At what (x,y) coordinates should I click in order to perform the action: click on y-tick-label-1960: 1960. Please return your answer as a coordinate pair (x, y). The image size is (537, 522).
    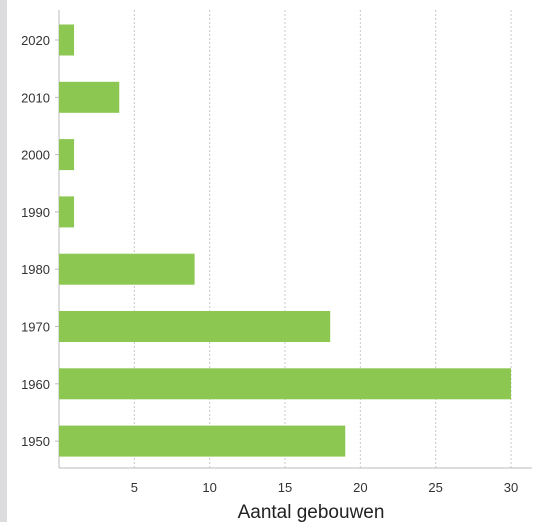
    Looking at the image, I should click on (35, 384).